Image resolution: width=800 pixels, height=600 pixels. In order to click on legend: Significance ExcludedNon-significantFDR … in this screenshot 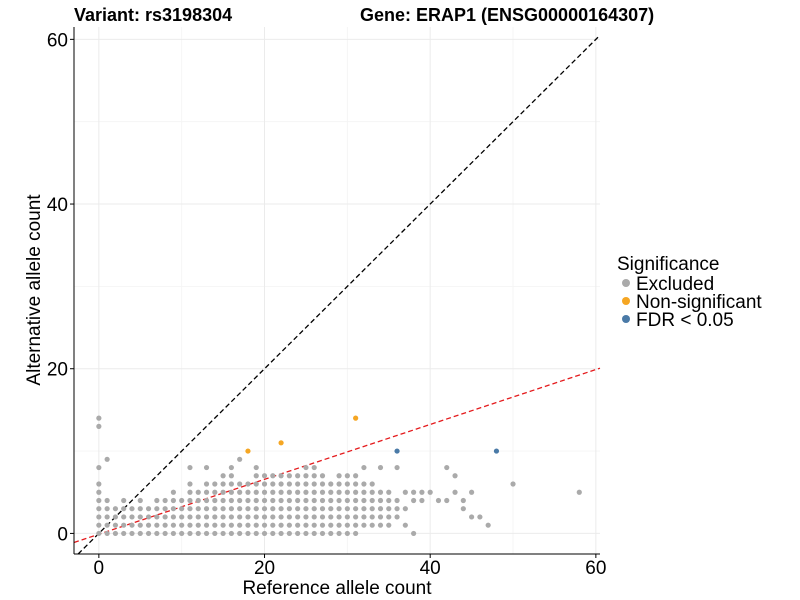, I will do `click(689, 292)`.